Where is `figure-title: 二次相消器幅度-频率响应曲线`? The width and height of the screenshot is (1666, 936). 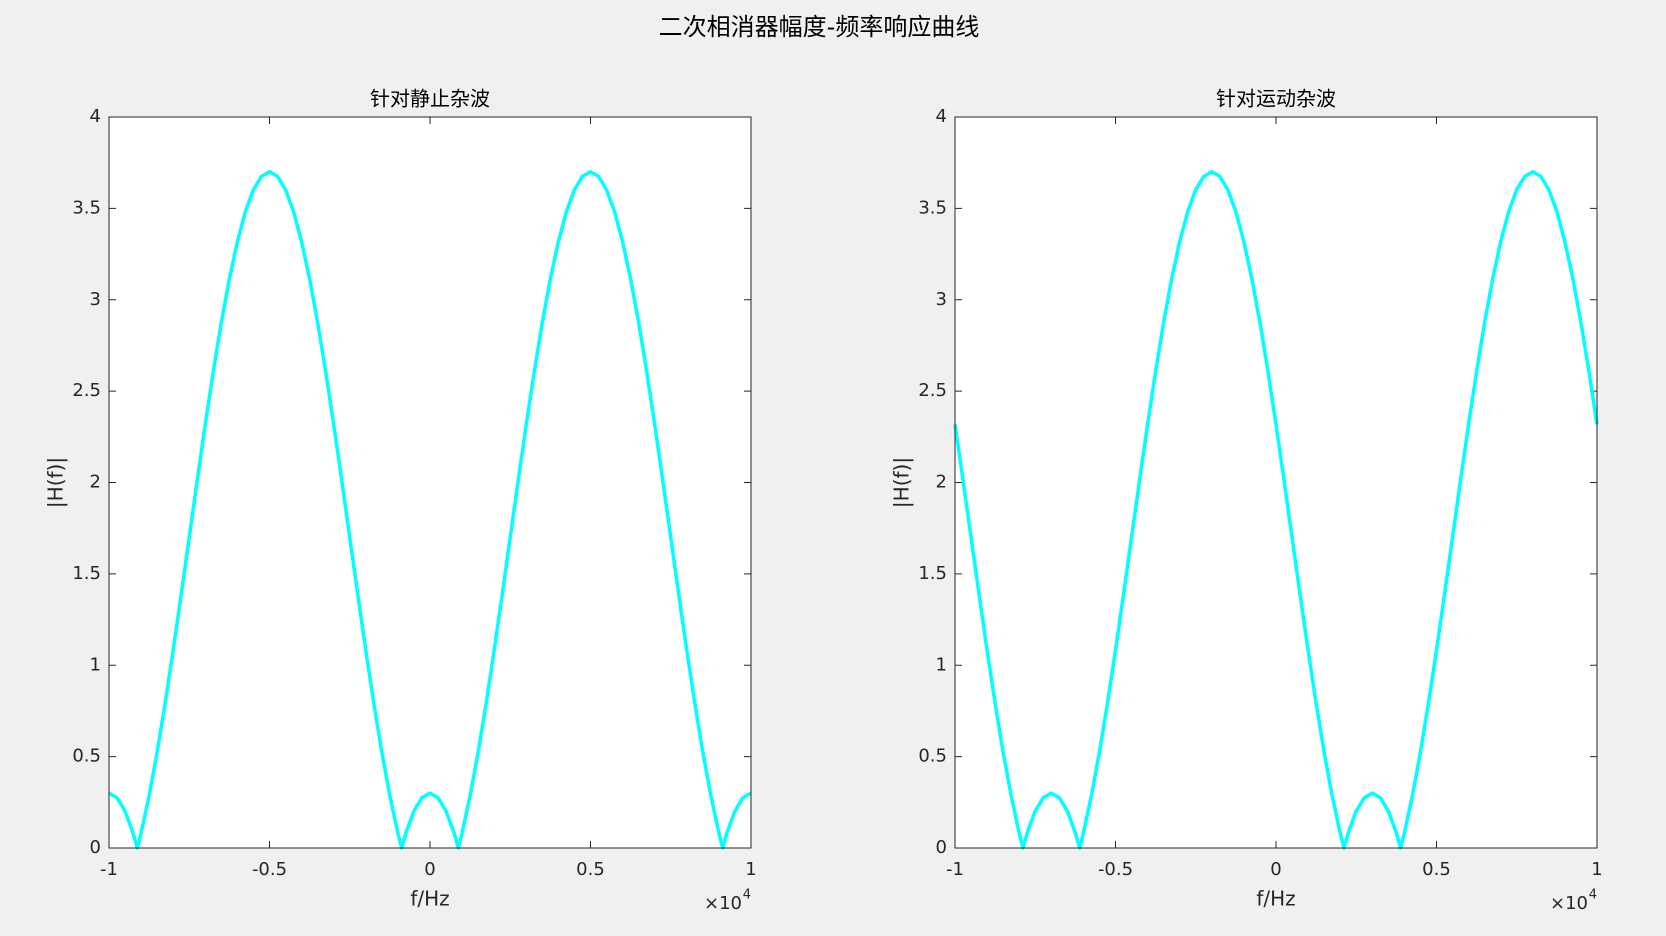 figure-title: 二次相消器幅度-频率响应曲线 is located at coordinates (819, 27).